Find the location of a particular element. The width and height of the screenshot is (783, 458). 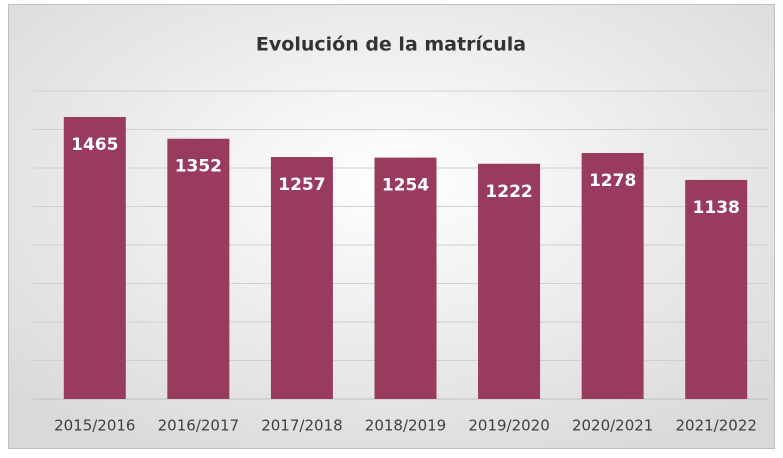

x-tick-label: 2017/2018 is located at coordinates (301, 426).